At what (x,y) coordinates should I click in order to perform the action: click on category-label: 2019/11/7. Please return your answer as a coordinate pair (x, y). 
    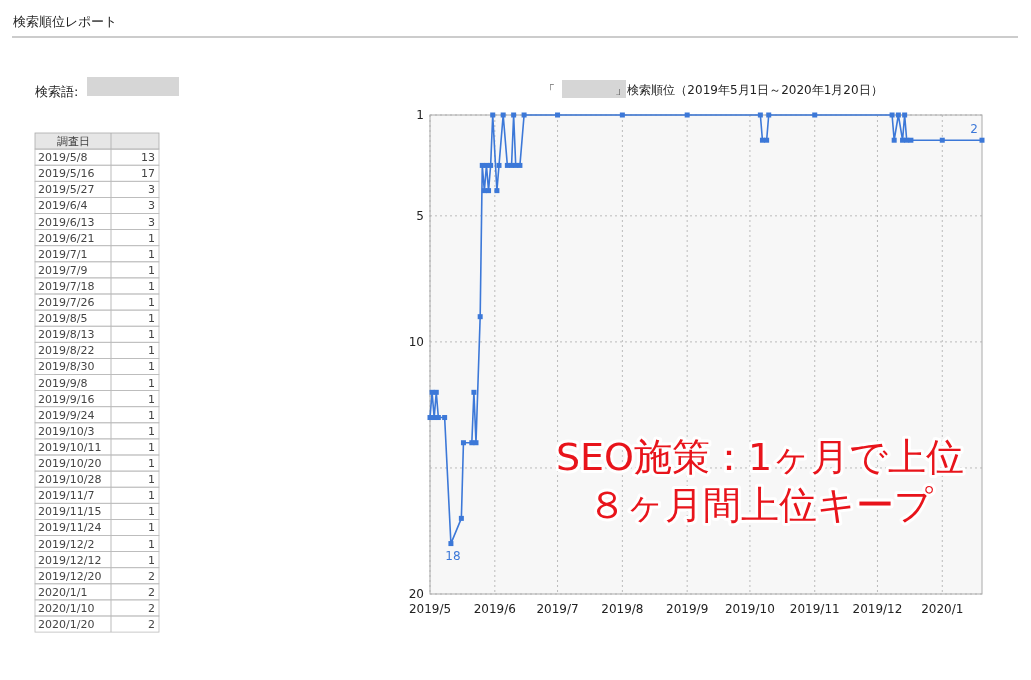
    Looking at the image, I should click on (66, 496).